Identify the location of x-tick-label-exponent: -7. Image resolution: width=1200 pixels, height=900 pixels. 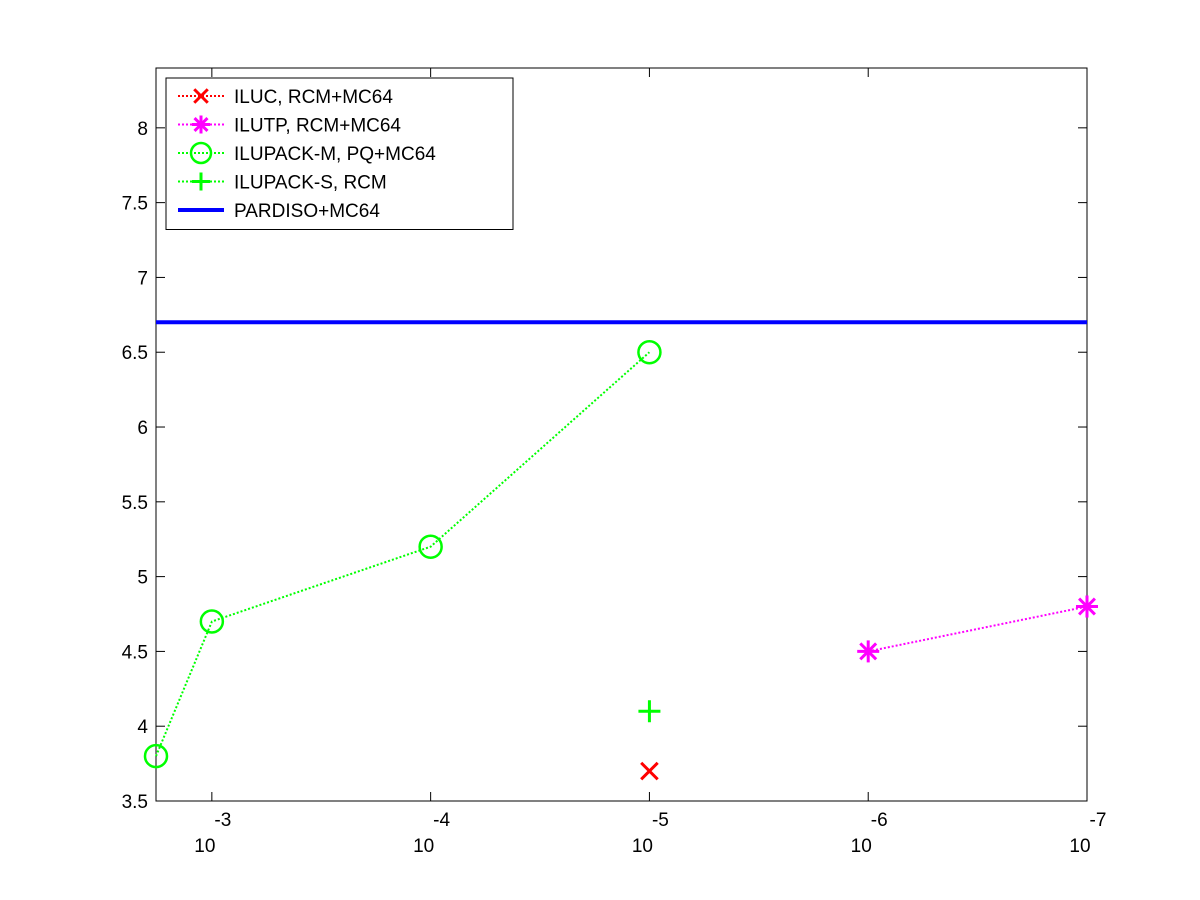
(1098, 820).